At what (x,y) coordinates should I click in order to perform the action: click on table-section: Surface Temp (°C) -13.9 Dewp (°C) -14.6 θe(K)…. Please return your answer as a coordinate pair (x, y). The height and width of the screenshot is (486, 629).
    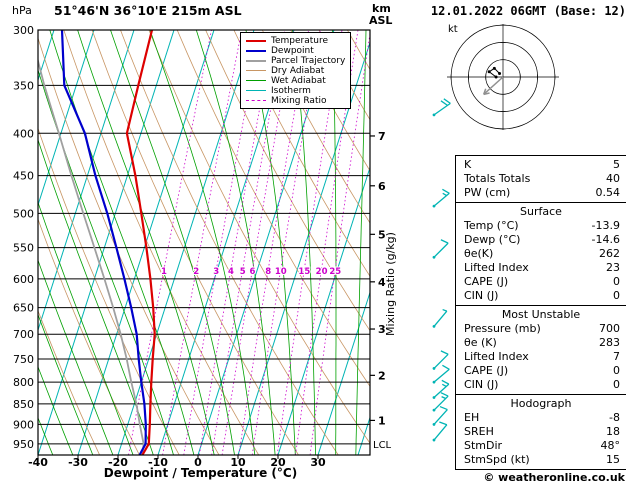
    Looking at the image, I should click on (541, 254).